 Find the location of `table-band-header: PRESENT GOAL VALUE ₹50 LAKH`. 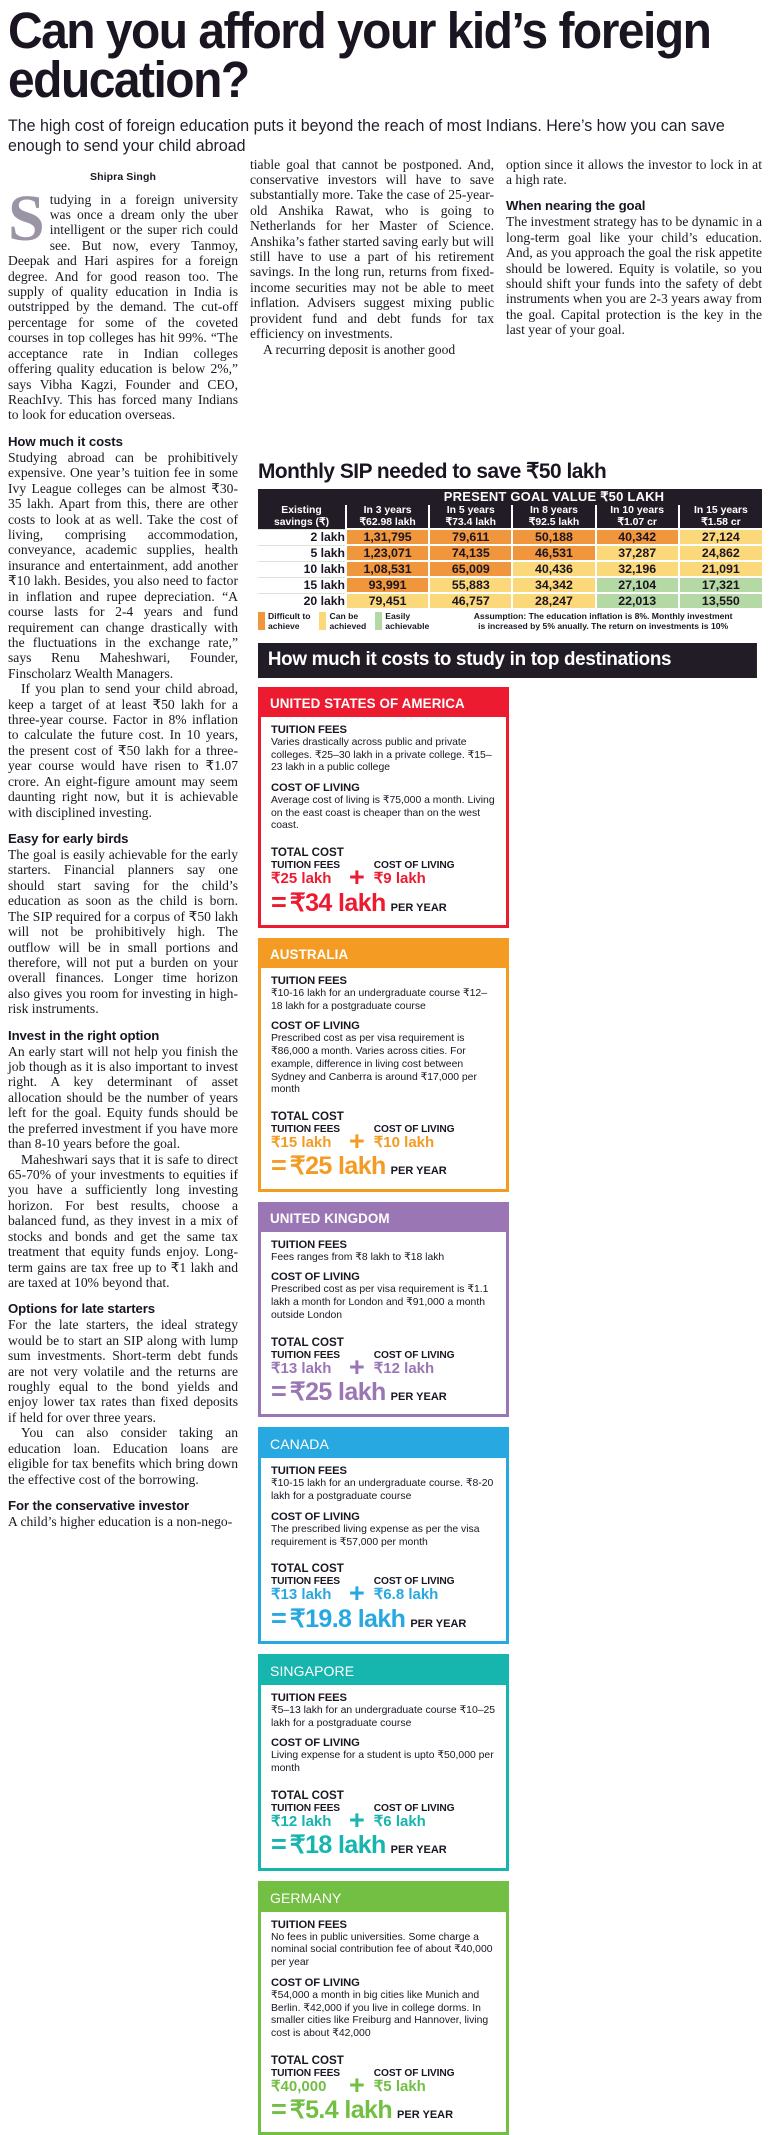

table-band-header: PRESENT GOAL VALUE ₹50 LAKH is located at coordinates (554, 497).